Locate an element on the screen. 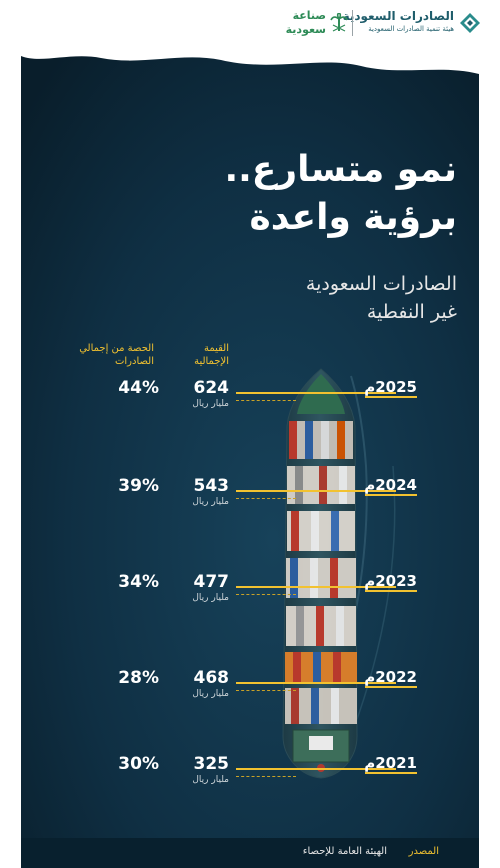  value-header-line-2: الإجمالية is located at coordinates (211, 361).